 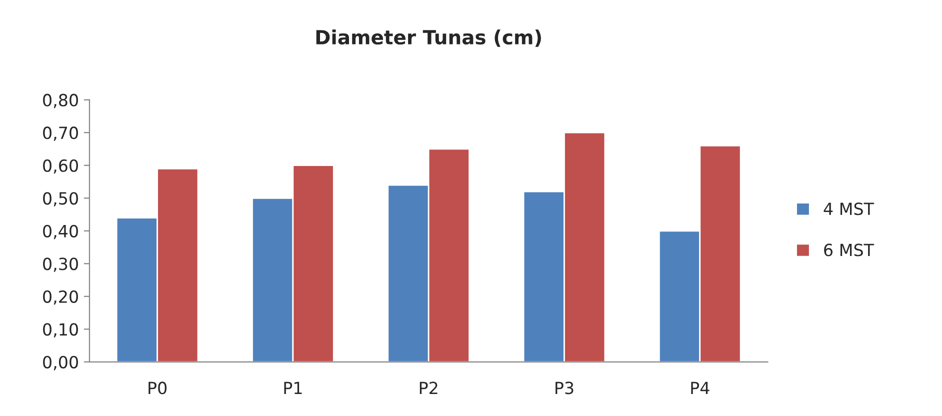 What do you see at coordinates (60, 330) in the screenshot?
I see `y-tick-label: 0,10` at bounding box center [60, 330].